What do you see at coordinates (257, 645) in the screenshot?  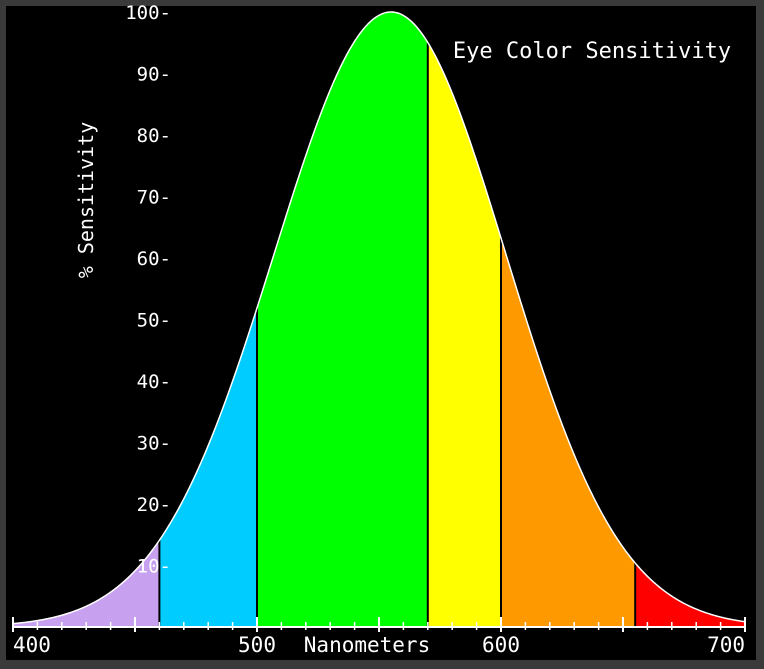 I see `x-tick-label: 500` at bounding box center [257, 645].